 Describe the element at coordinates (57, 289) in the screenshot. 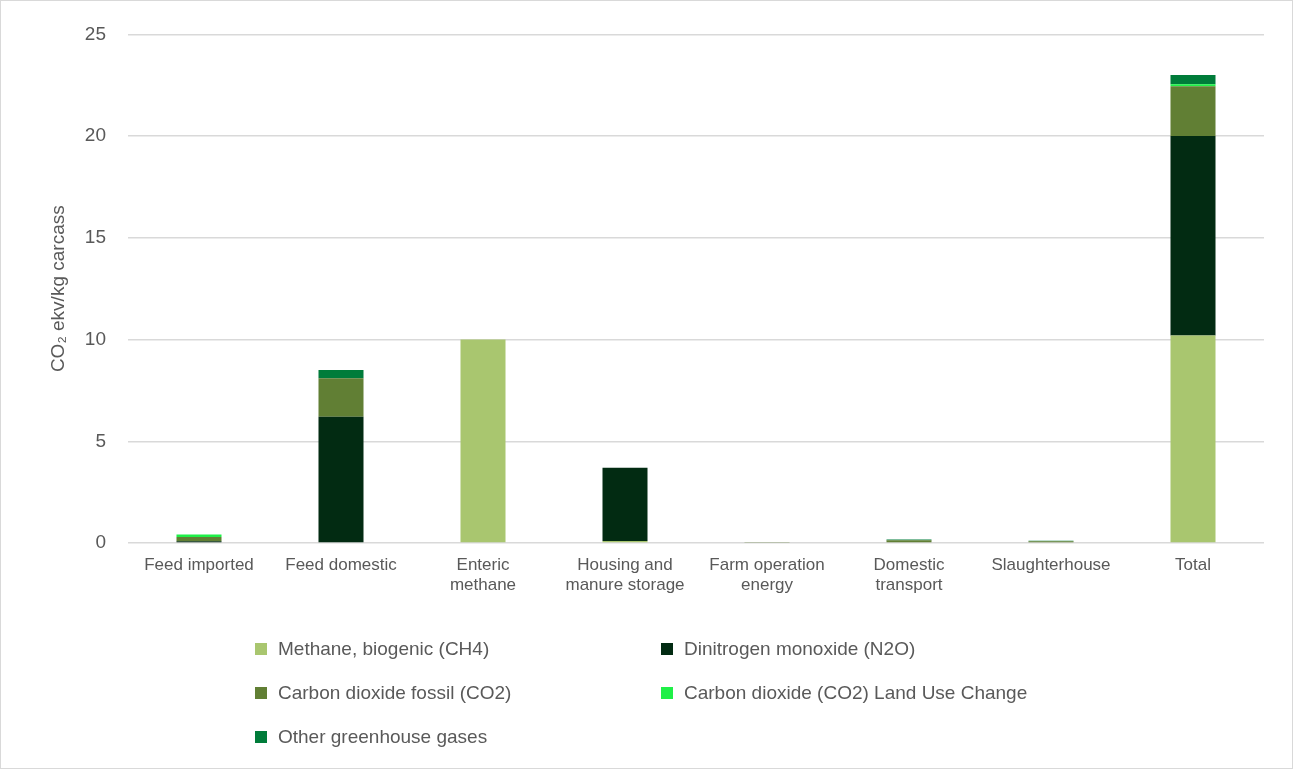

I see `y-axis-title: CO₂ ekv/kg carcass` at that location.